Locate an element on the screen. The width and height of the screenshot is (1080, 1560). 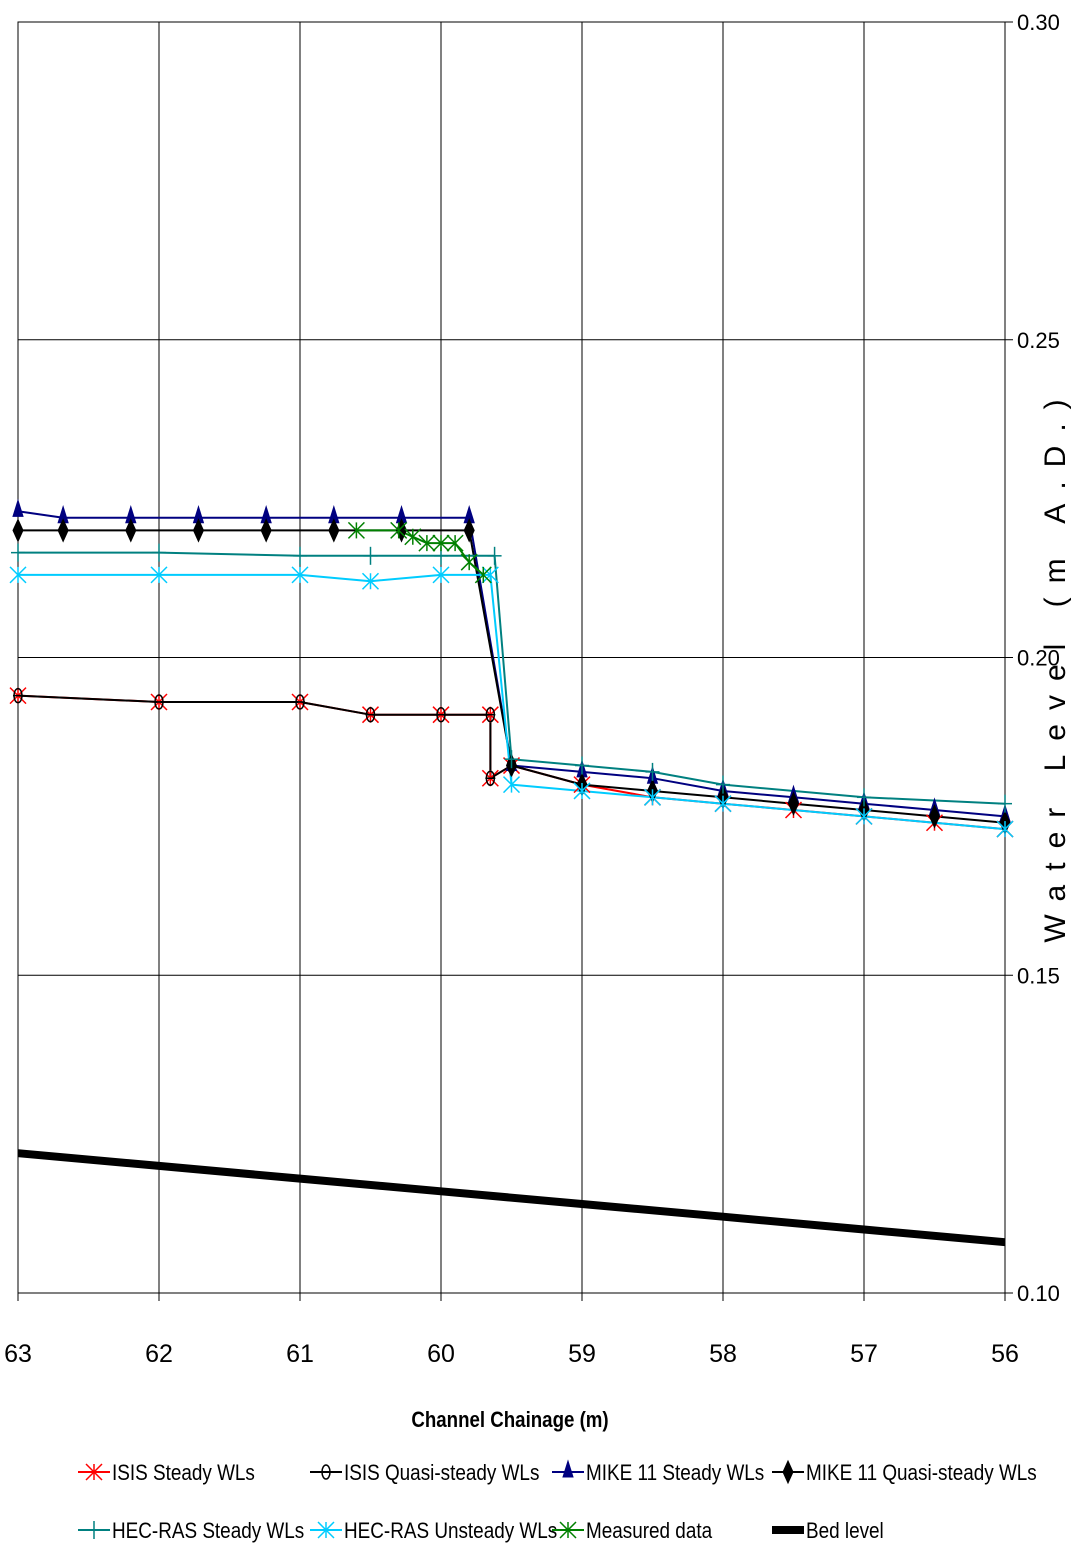
legend-item-mike-11-quasi-steady-wls: MIKE 11 Quasi-steady WLs is located at coordinates (904, 1472).